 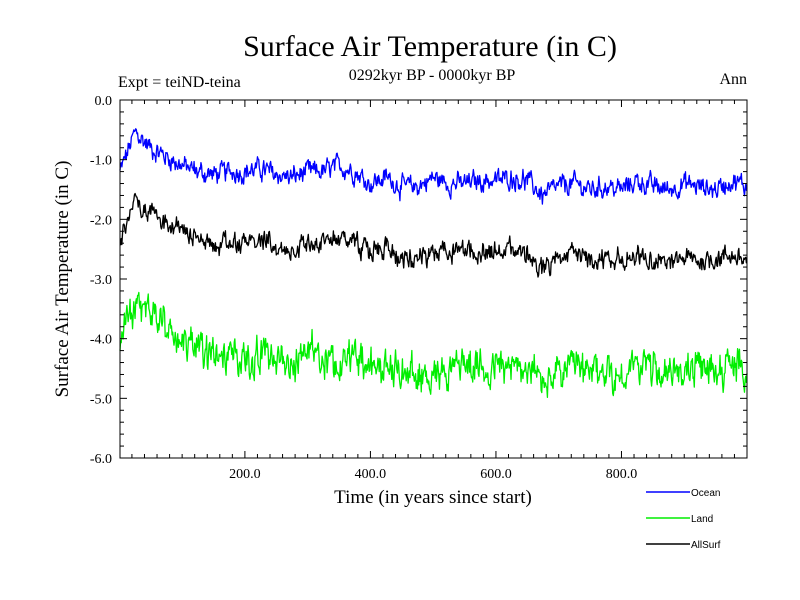 What do you see at coordinates (101, 280) in the screenshot?
I see `y-tick-label: -3.0` at bounding box center [101, 280].